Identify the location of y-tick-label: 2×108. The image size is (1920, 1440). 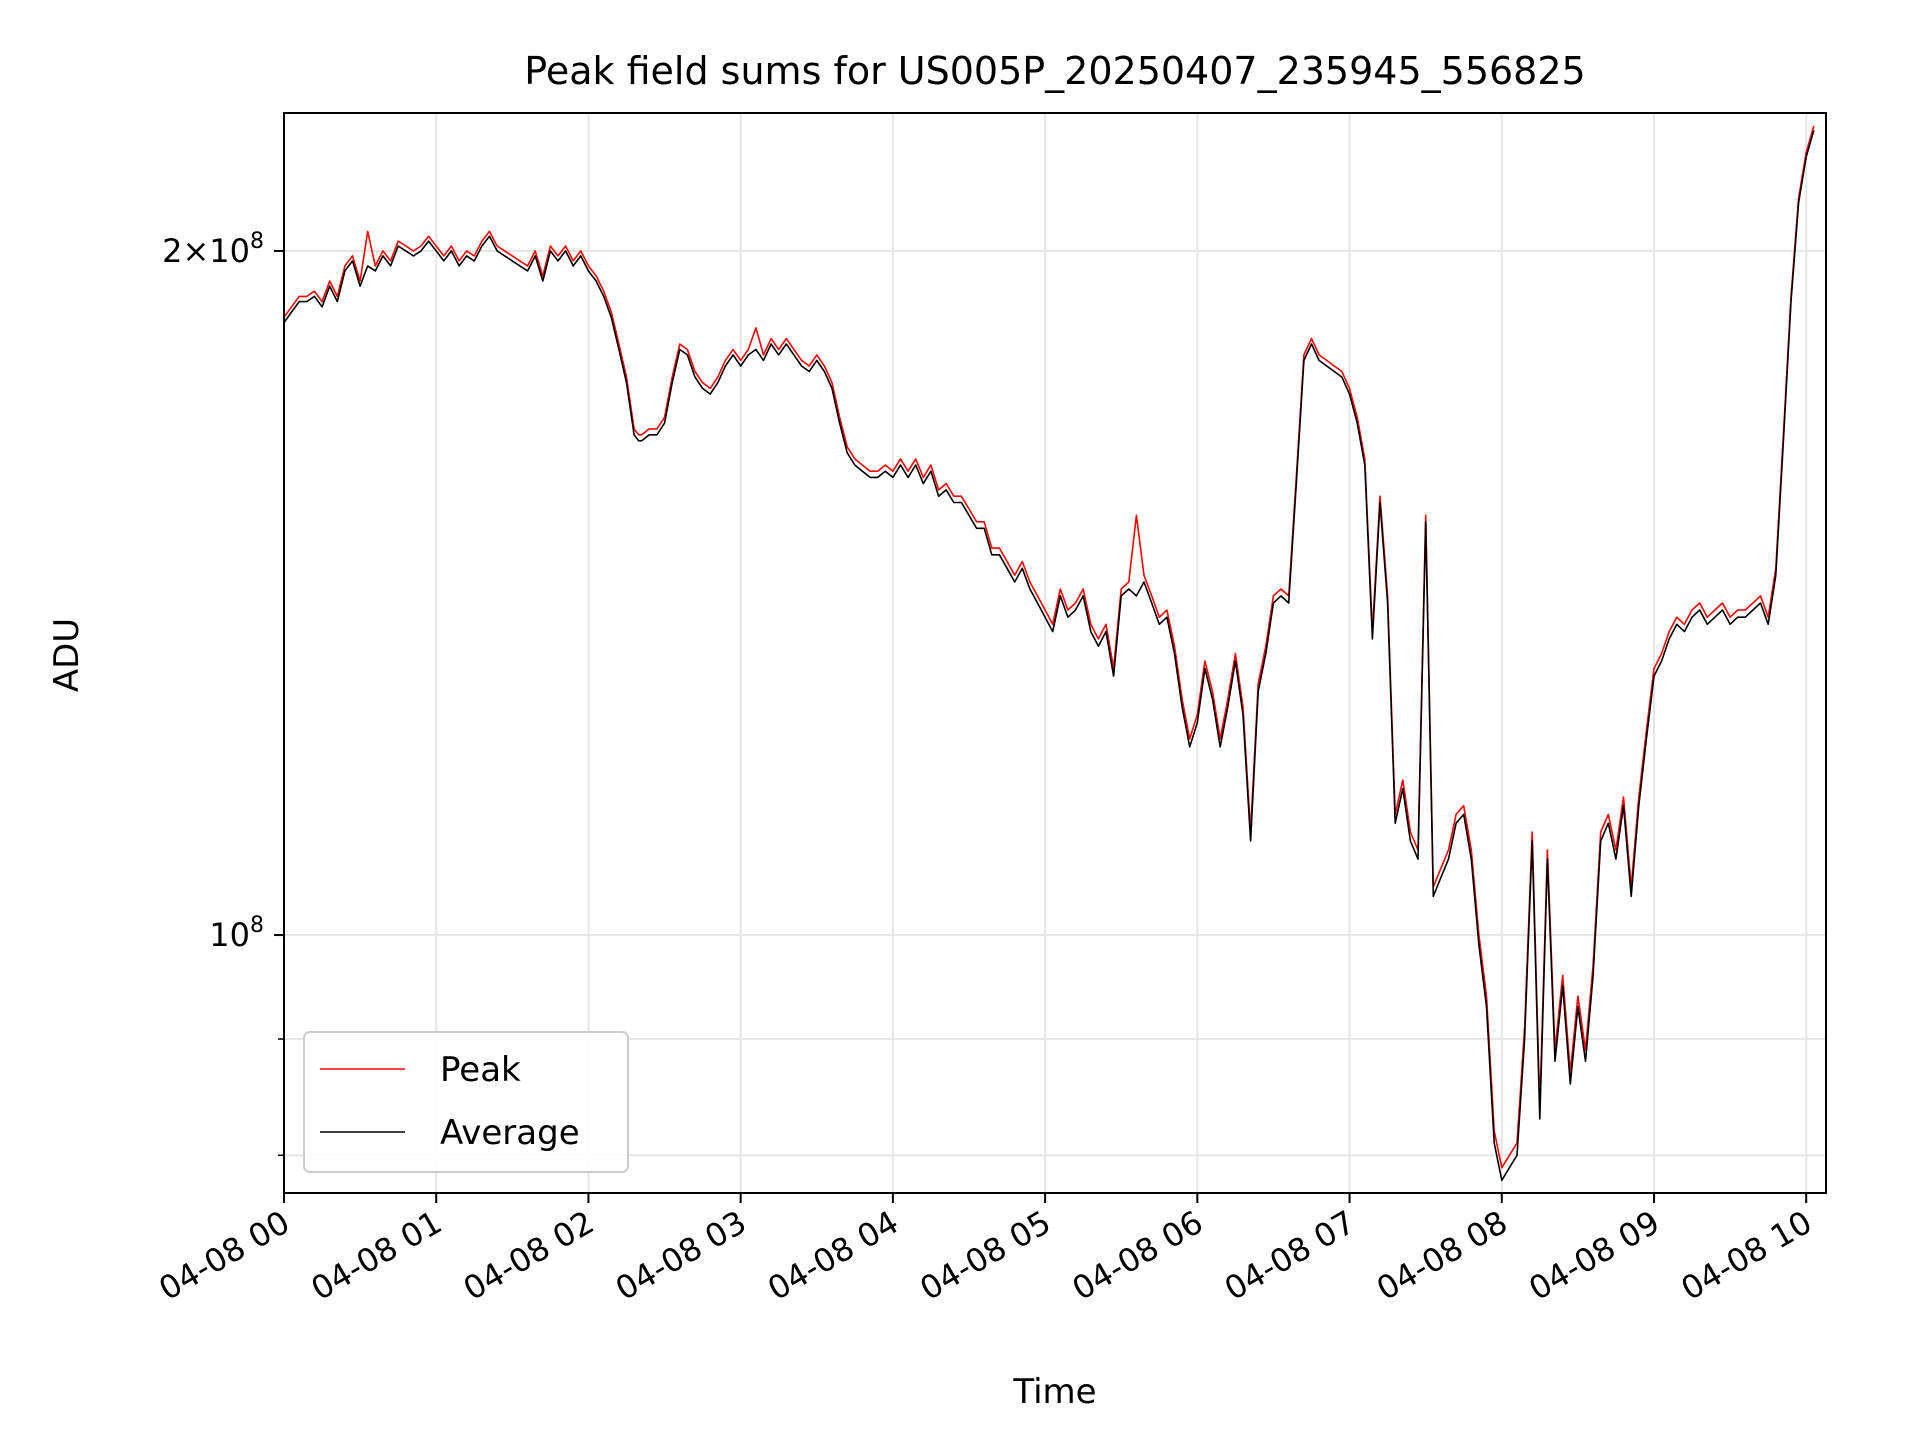
(213, 249).